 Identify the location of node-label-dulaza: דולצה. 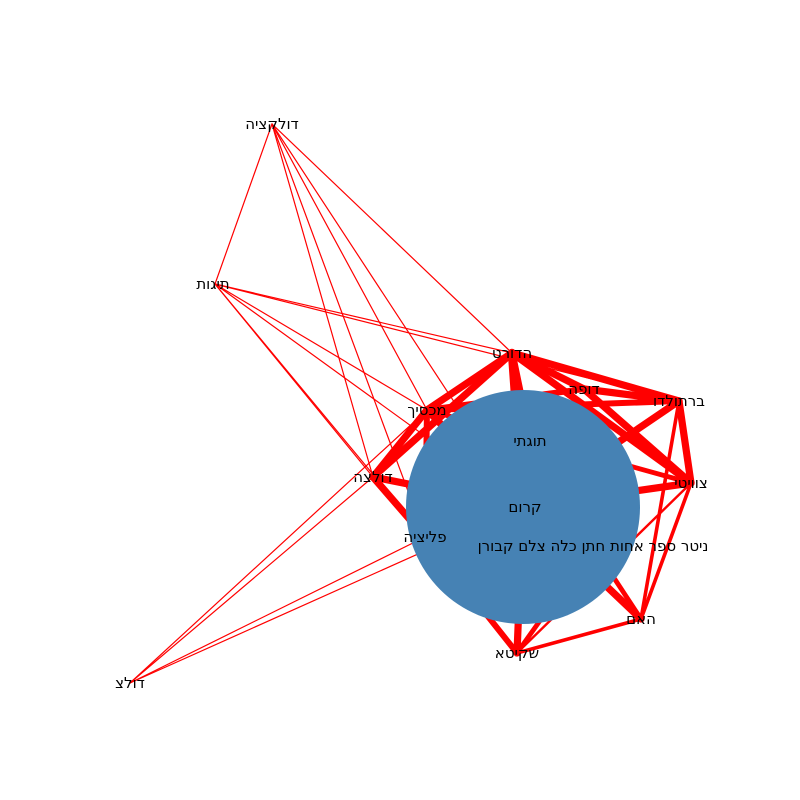
(373, 477).